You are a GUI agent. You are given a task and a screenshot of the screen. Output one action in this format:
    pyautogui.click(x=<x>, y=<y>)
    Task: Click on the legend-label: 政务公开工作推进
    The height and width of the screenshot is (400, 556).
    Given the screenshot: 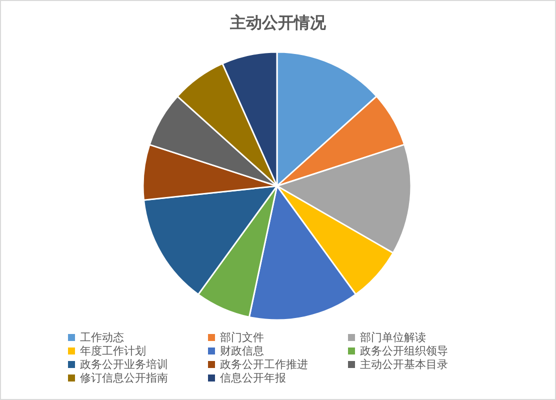 What is the action you would take?
    pyautogui.click(x=264, y=364)
    